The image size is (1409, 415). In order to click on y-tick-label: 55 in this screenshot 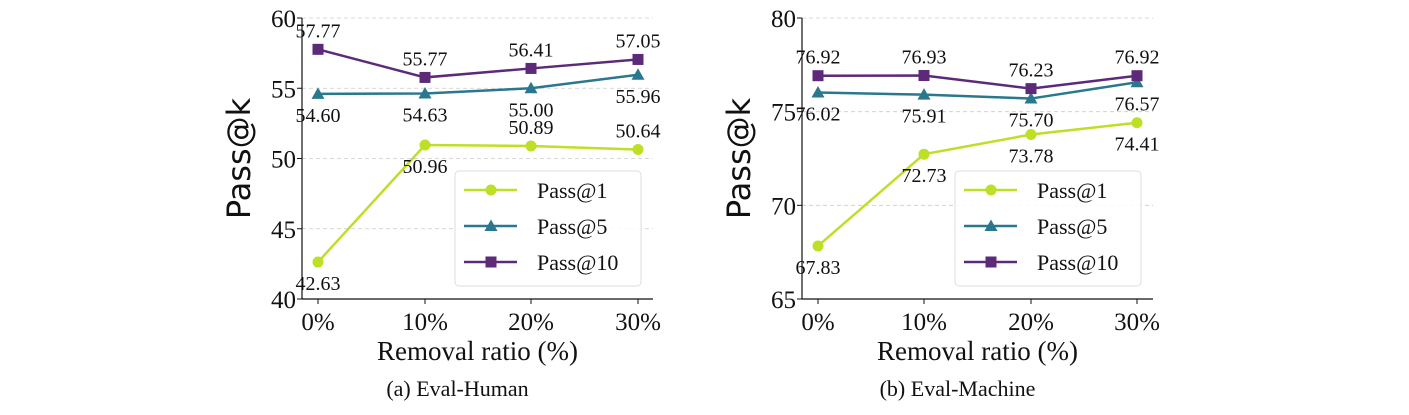, I will do `click(283, 89)`.